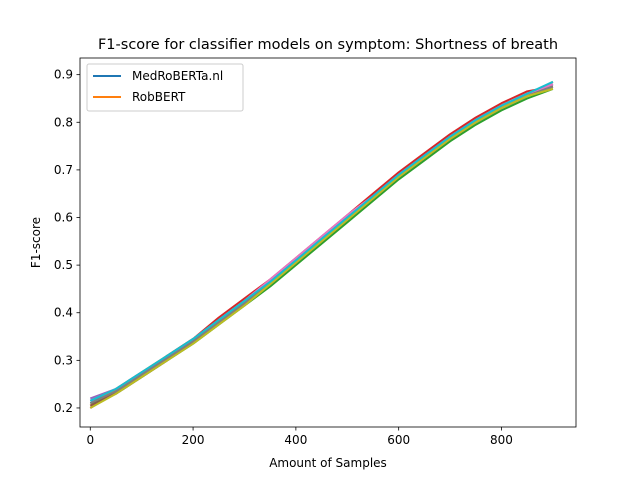  Describe the element at coordinates (36, 242) in the screenshot. I see `y-axis-title: F1-score` at that location.